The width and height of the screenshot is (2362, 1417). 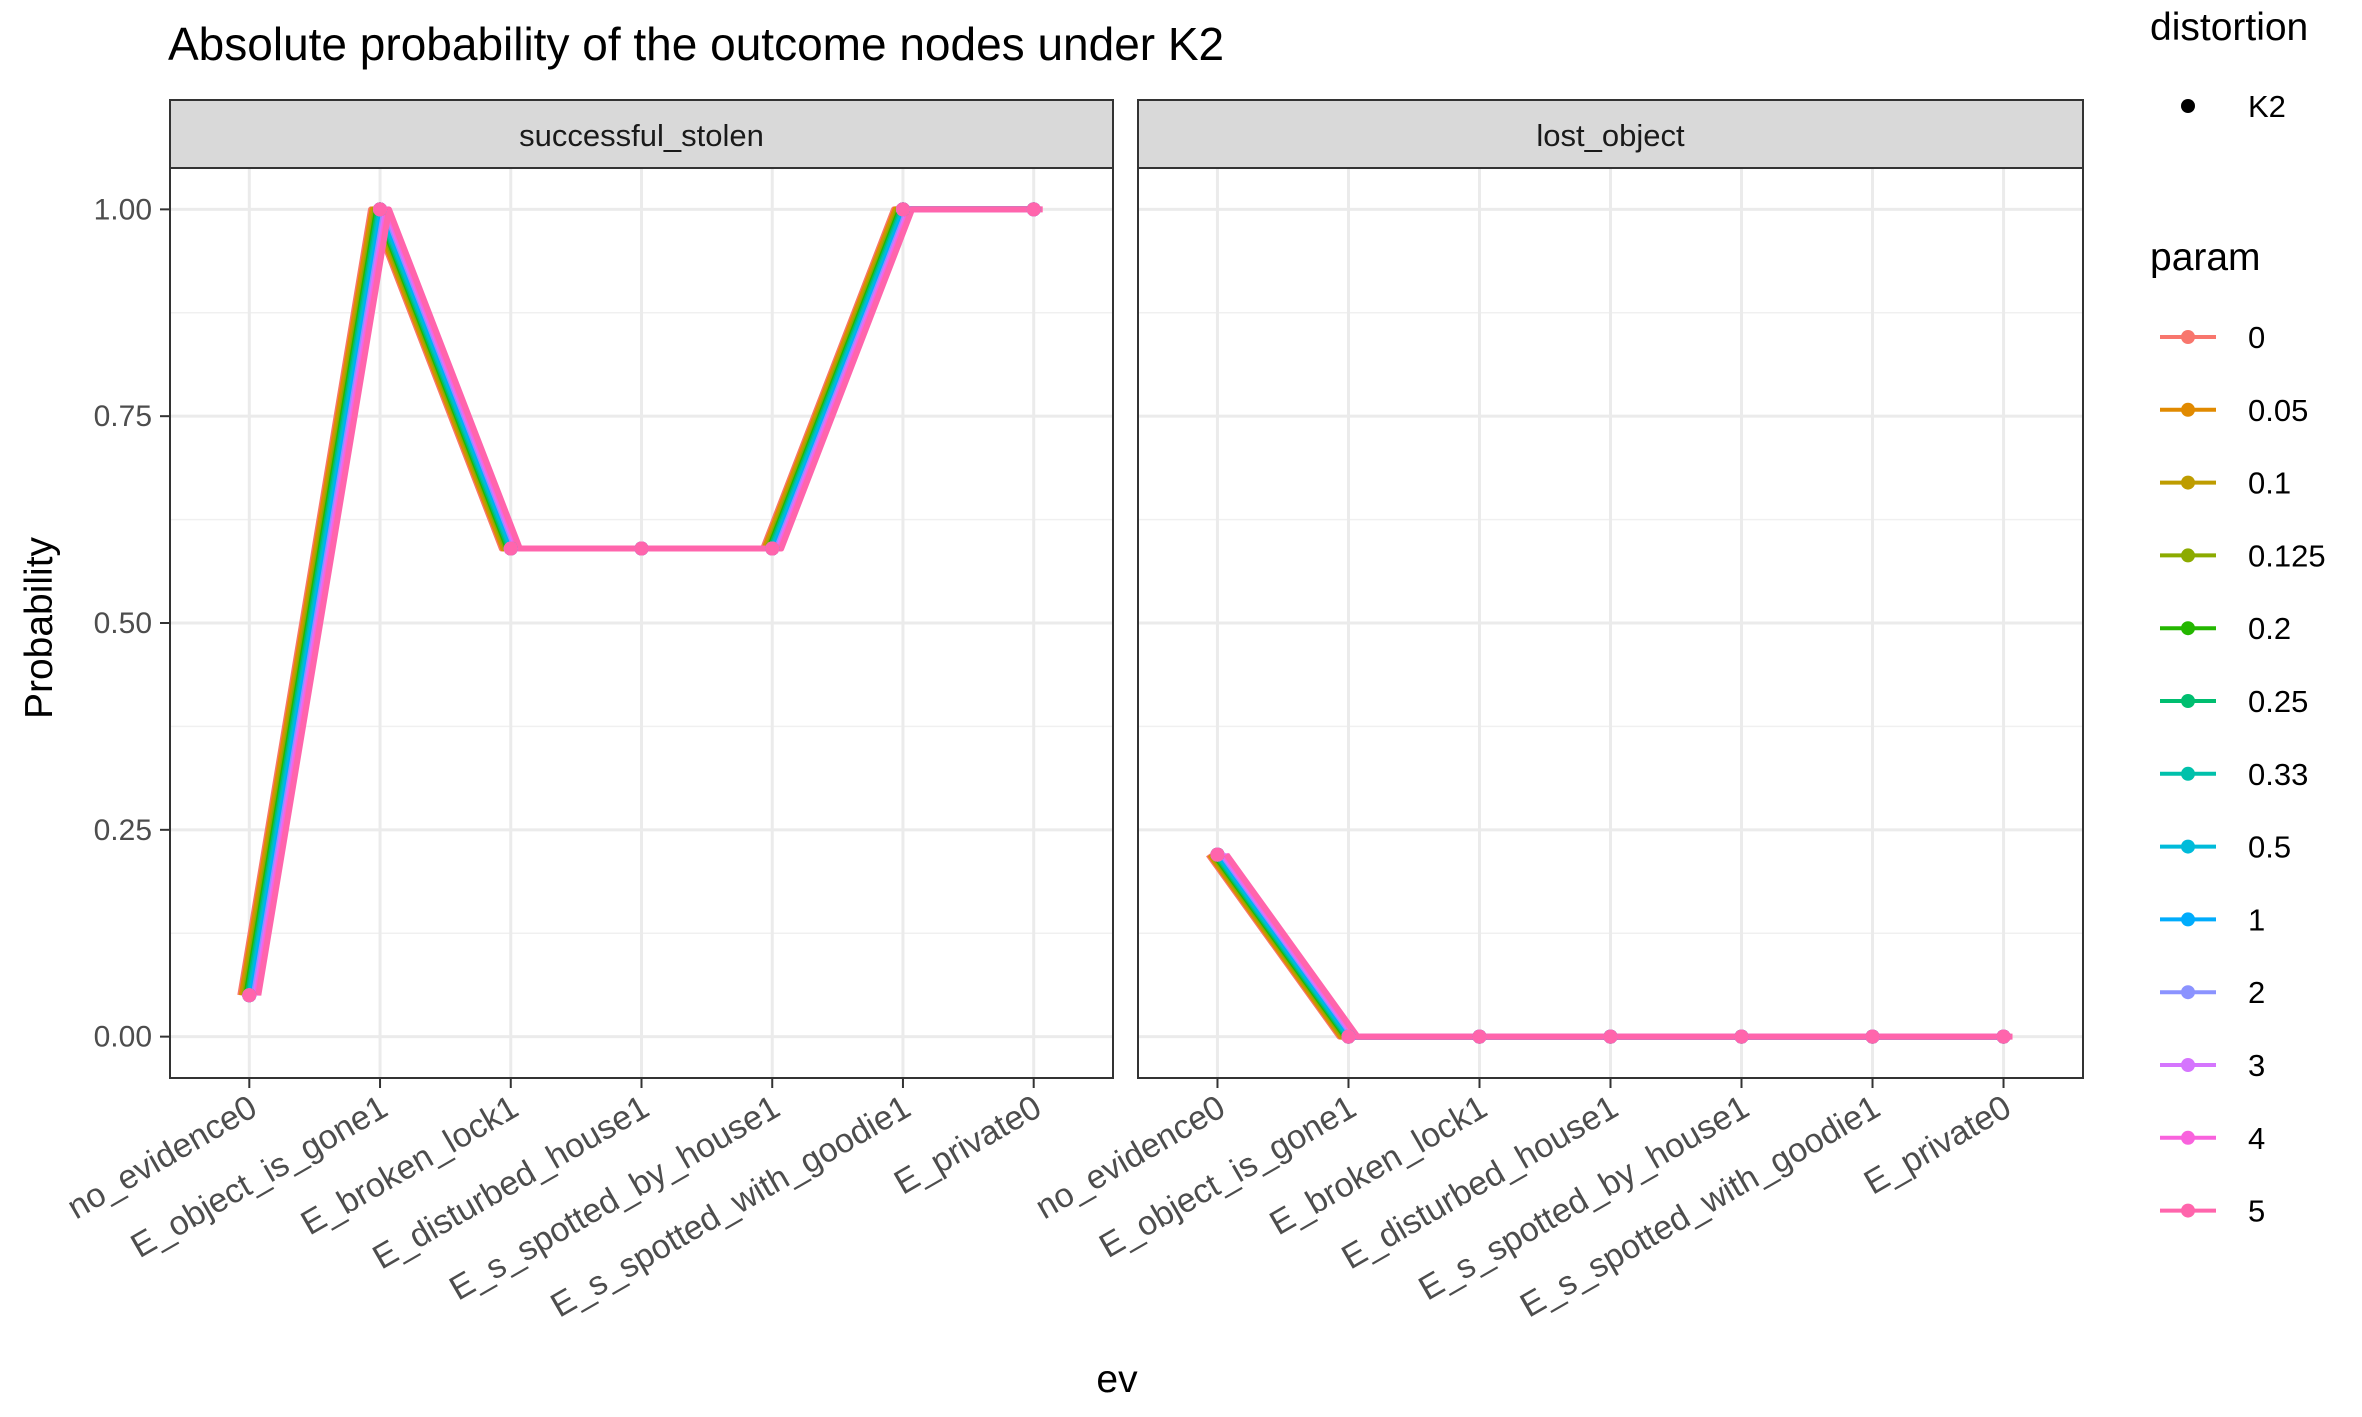 I want to click on legend-param-label-5: 5, so click(x=2256, y=1211).